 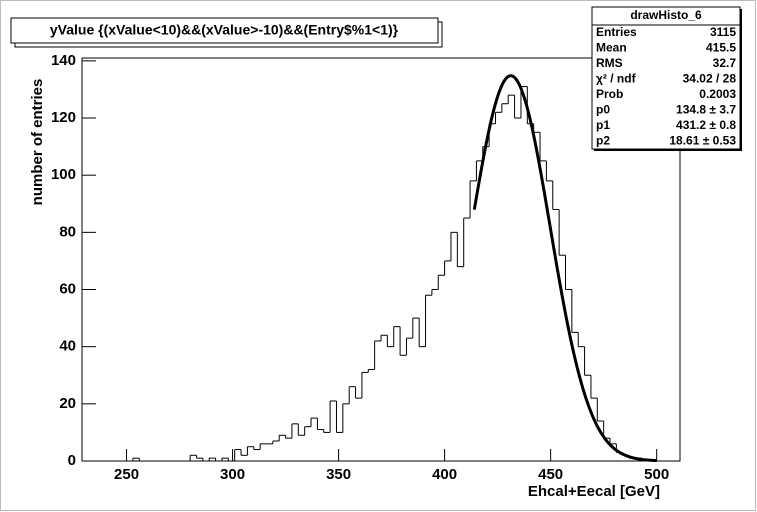 What do you see at coordinates (710, 78) in the screenshot?
I see `stats-value: 34.02 / 28` at bounding box center [710, 78].